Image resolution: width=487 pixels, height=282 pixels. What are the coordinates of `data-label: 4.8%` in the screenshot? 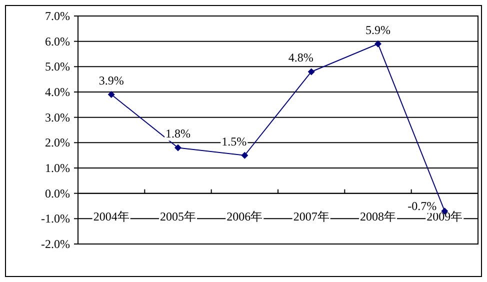 It's located at (301, 57).